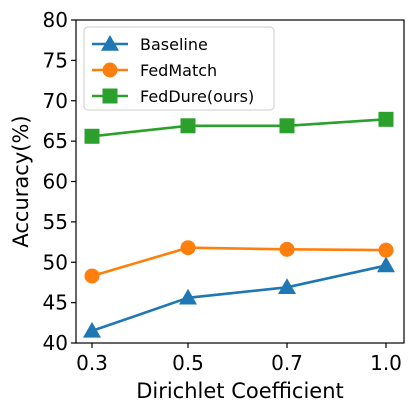 The height and width of the screenshot is (412, 415). What do you see at coordinates (197, 96) in the screenshot?
I see `legend-label-feddure-ours: FedDure(ours)` at bounding box center [197, 96].